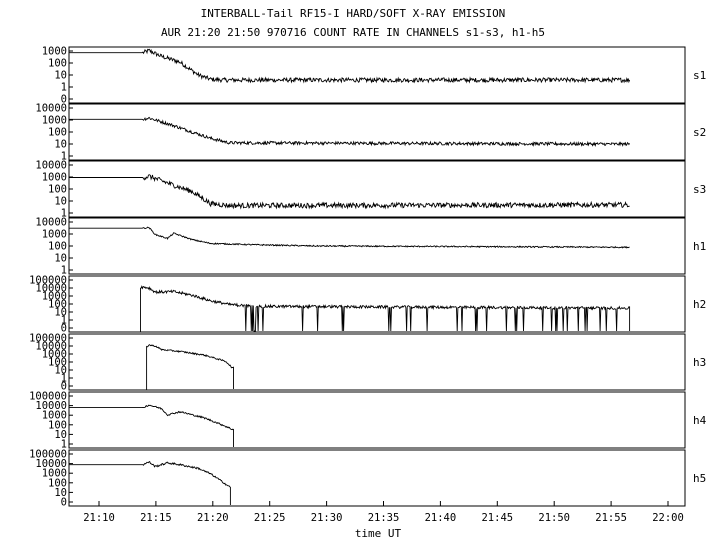 This screenshot has height=550, width=720. Describe the element at coordinates (190, 367) in the screenshot. I see `series-h3` at that location.